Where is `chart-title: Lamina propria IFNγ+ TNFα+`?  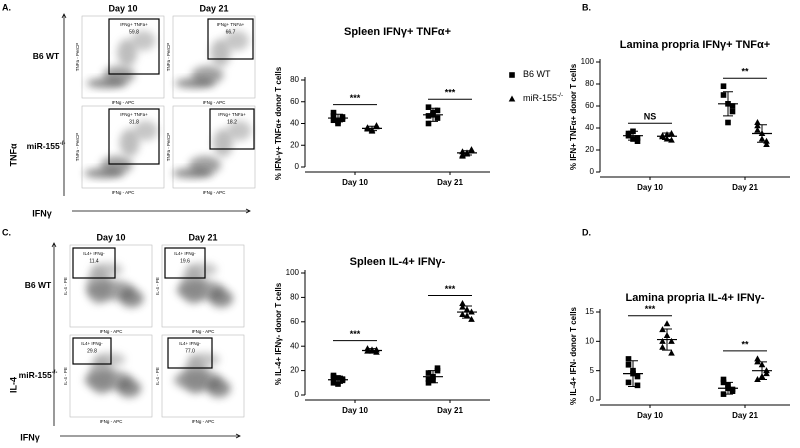
chart-title: Lamina propria IFNγ+ TNFα+ is located at coordinates (695, 45).